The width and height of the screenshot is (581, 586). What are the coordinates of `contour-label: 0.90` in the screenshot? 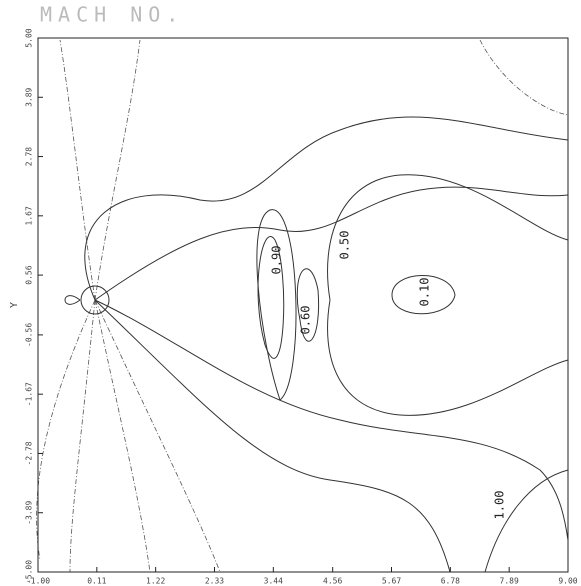 It's located at (277, 260).